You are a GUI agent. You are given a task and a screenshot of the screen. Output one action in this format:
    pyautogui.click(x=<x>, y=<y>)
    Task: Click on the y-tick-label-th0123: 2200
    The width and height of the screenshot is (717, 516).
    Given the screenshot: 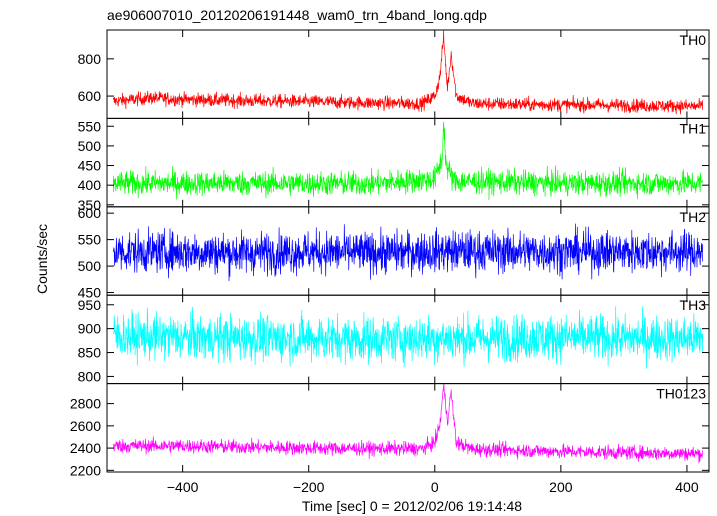 What is the action you would take?
    pyautogui.click(x=85, y=470)
    